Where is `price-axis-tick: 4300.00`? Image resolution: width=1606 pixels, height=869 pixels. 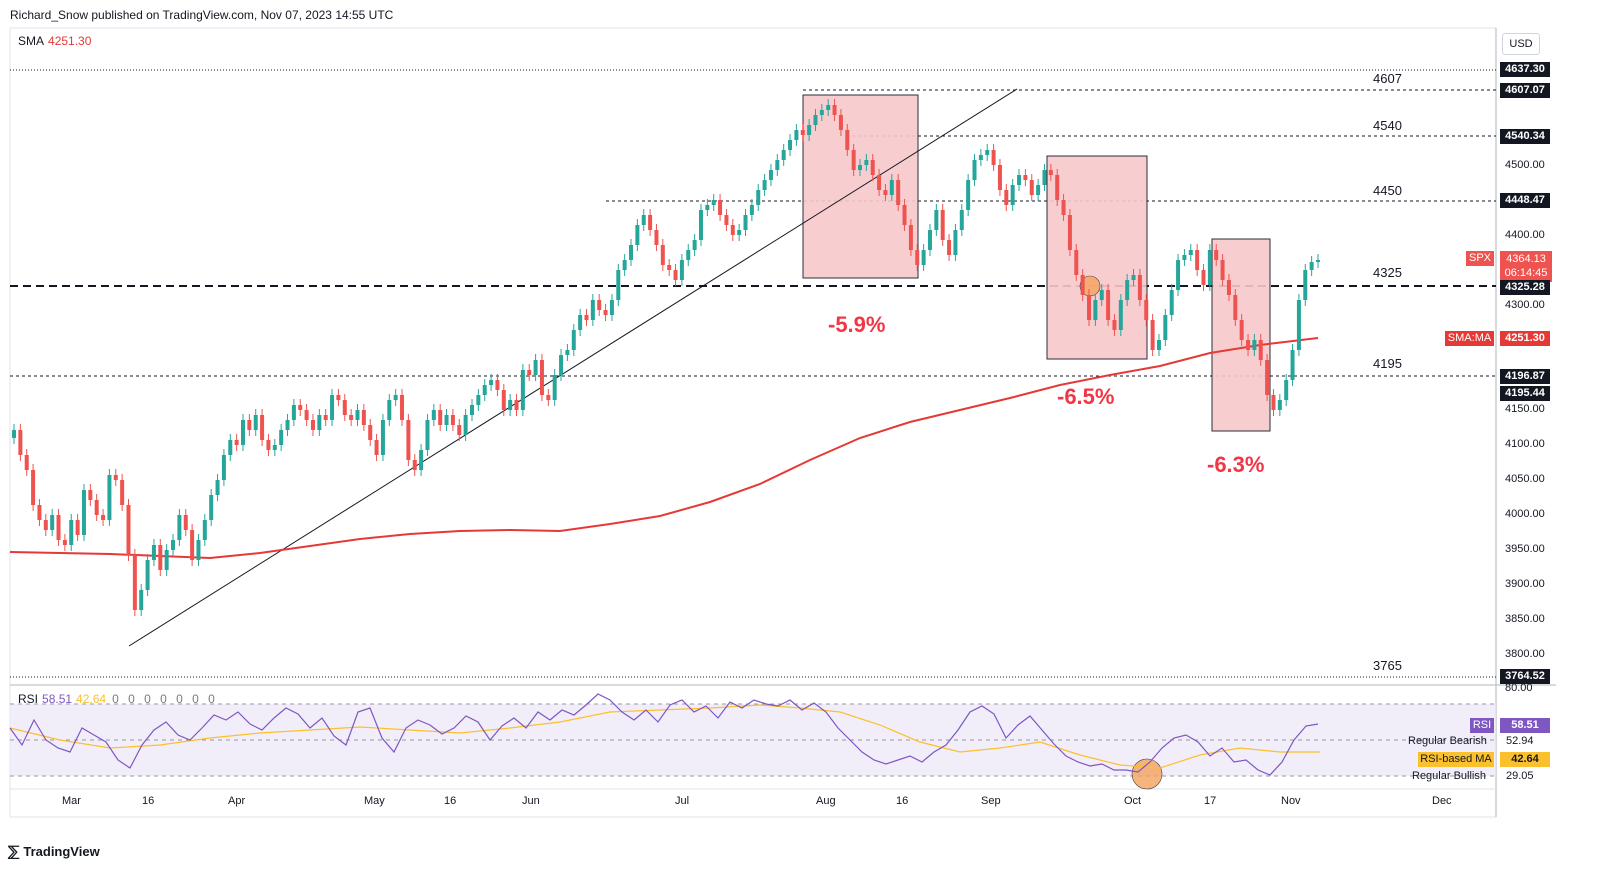
price-axis-tick: 4300.00 is located at coordinates (1525, 305).